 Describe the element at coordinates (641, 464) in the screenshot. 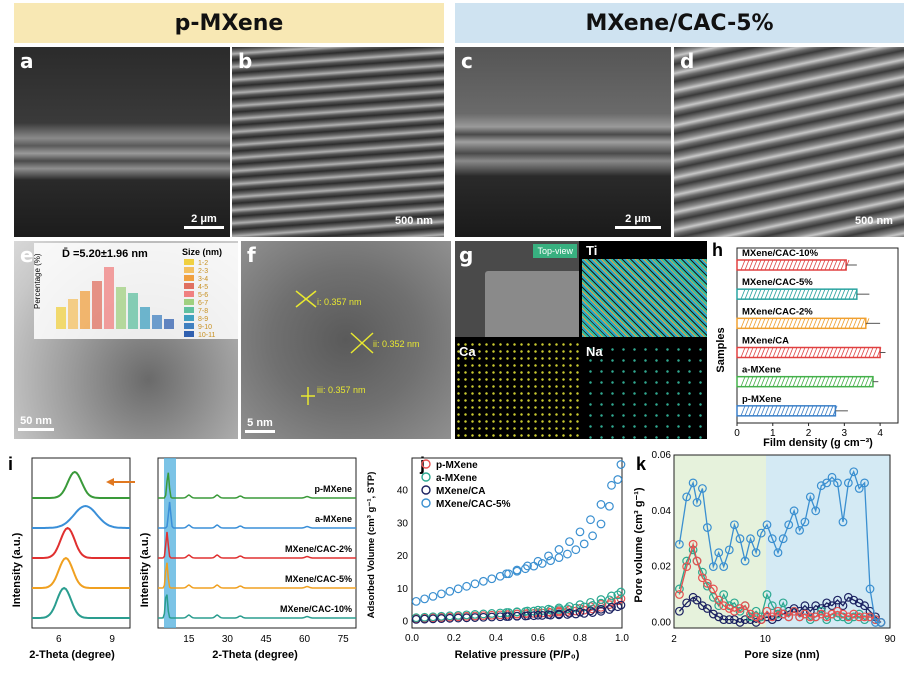

I see `panel-label-k: k` at that location.